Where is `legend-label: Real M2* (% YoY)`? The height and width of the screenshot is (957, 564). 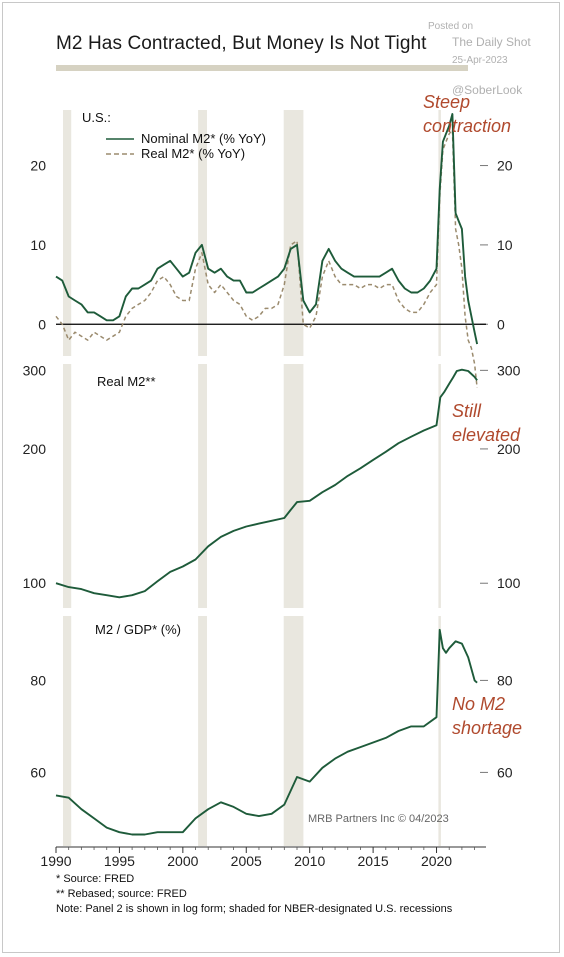
legend-label: Real M2* (% YoY) is located at coordinates (193, 153).